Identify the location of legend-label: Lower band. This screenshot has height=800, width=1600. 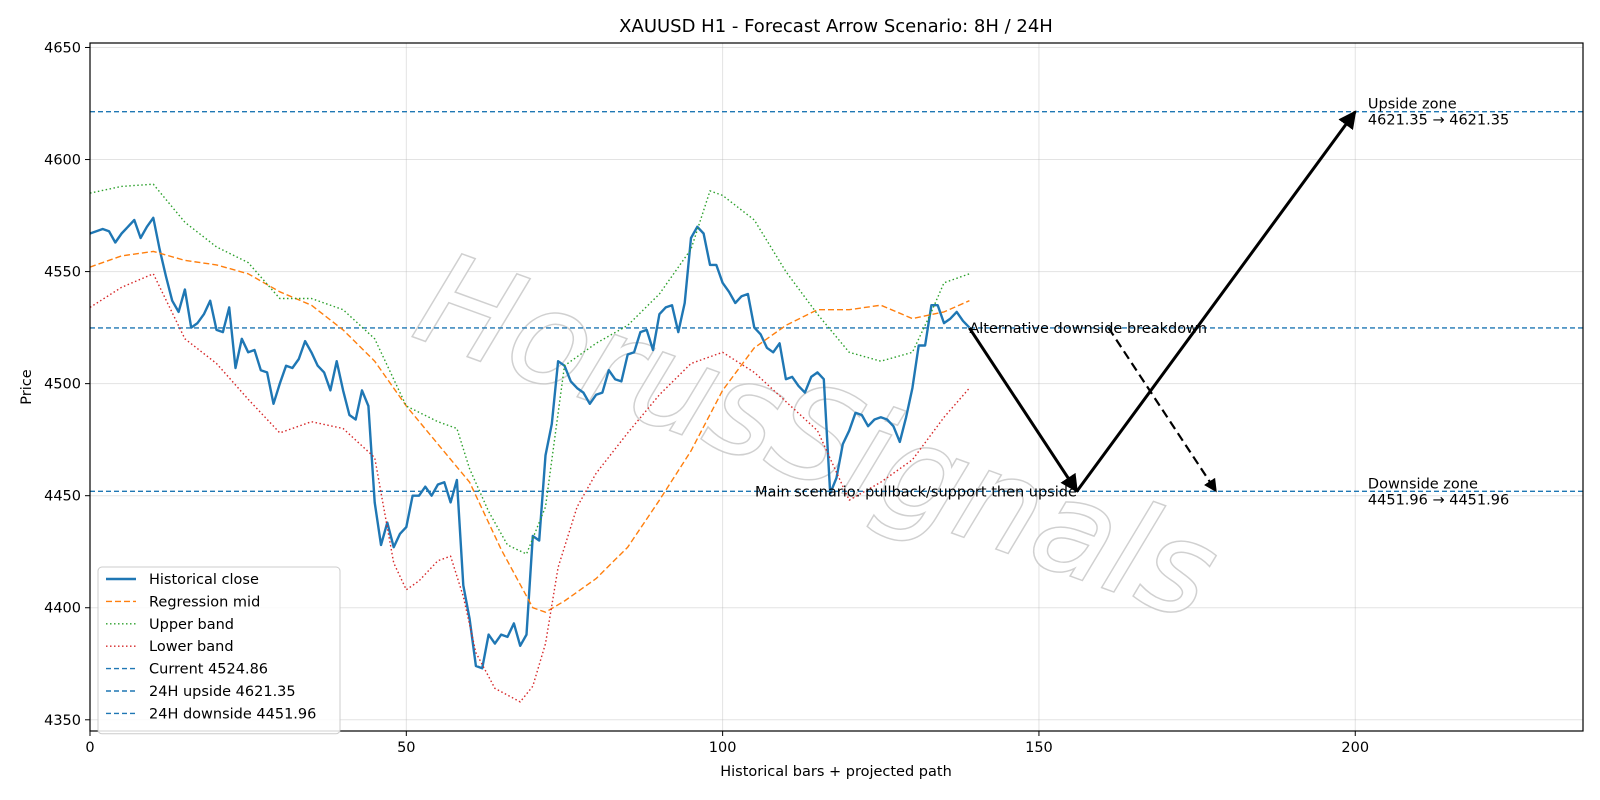
(191, 647).